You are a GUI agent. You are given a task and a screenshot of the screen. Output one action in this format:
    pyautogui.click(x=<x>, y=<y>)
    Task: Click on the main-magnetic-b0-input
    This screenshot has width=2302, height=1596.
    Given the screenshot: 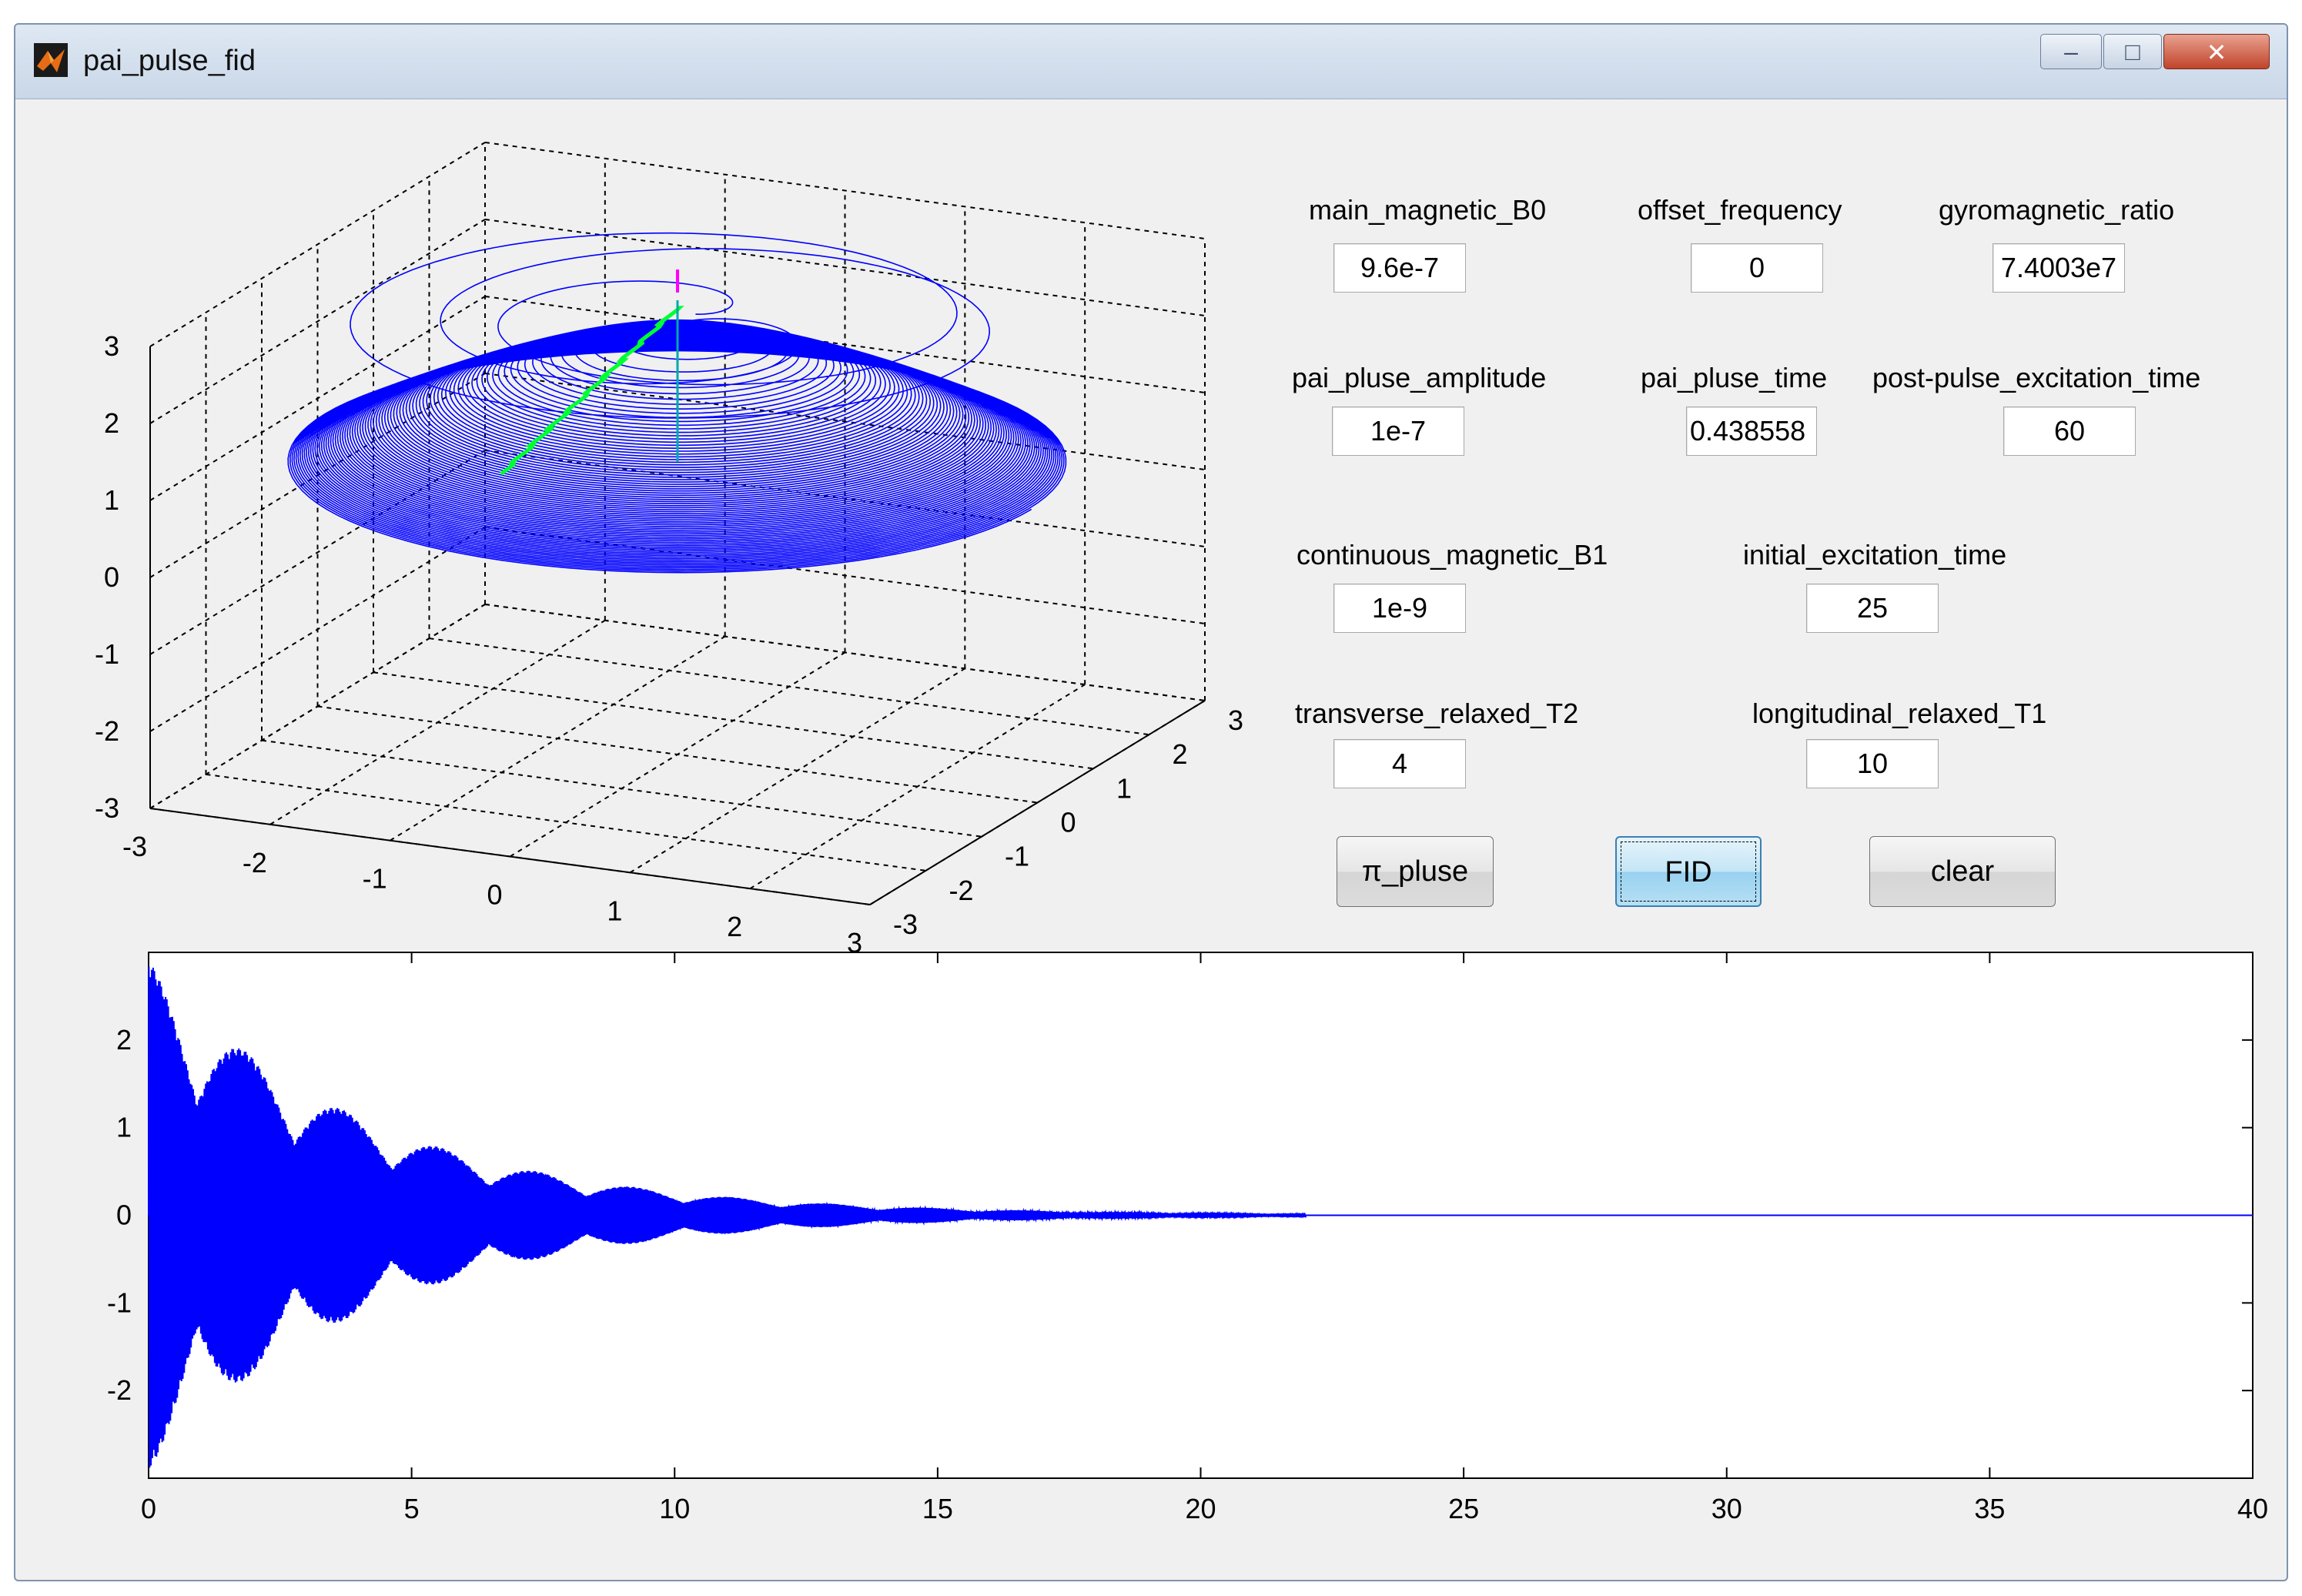 What is the action you would take?
    pyautogui.click(x=1399, y=268)
    